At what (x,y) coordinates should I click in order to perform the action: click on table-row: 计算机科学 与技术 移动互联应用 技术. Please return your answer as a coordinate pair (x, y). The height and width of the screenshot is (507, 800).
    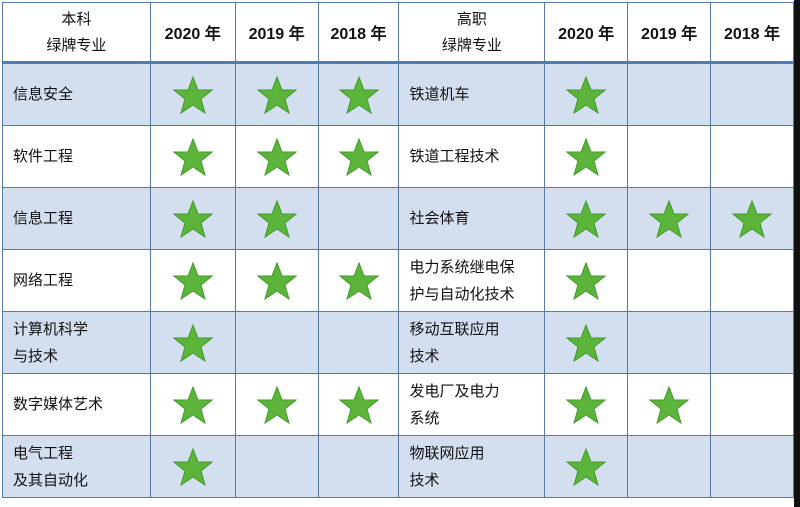
    Looking at the image, I should click on (398, 342).